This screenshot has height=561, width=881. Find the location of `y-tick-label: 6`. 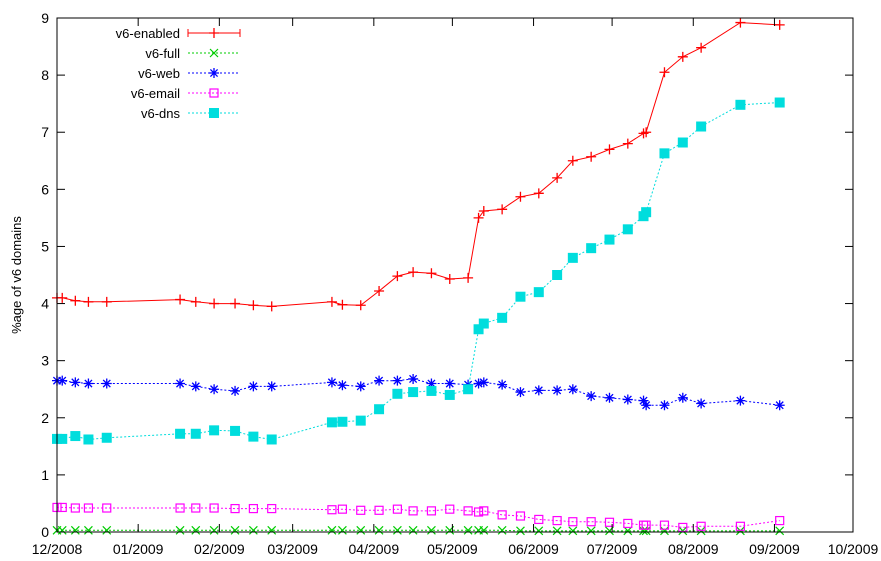

y-tick-label: 6 is located at coordinates (45, 189).